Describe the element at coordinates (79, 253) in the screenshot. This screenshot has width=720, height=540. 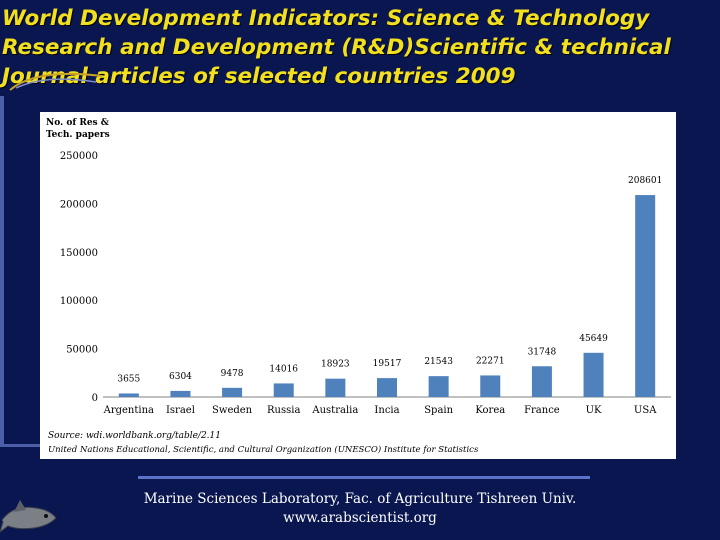
I see `y-tick-label: 150000` at that location.